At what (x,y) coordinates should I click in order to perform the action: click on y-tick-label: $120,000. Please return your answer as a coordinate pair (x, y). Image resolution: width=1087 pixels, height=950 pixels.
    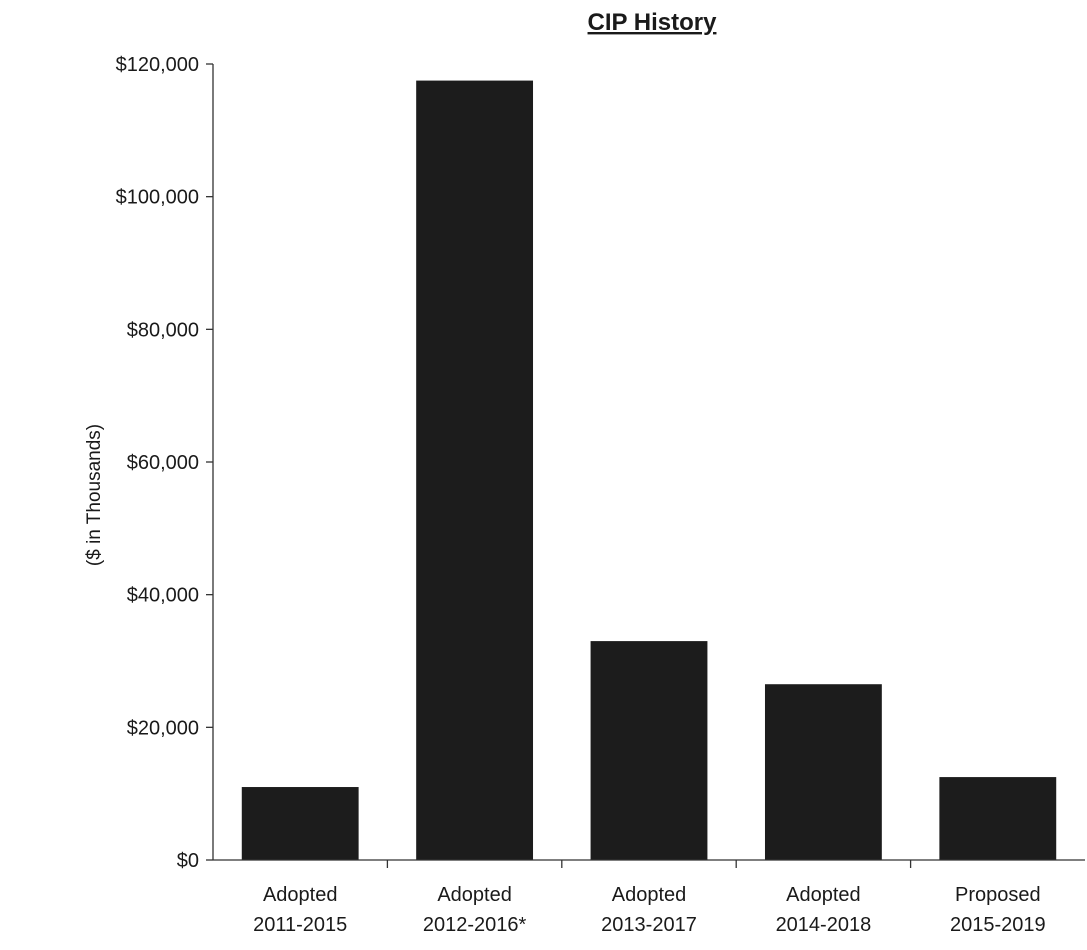
    Looking at the image, I should click on (157, 65).